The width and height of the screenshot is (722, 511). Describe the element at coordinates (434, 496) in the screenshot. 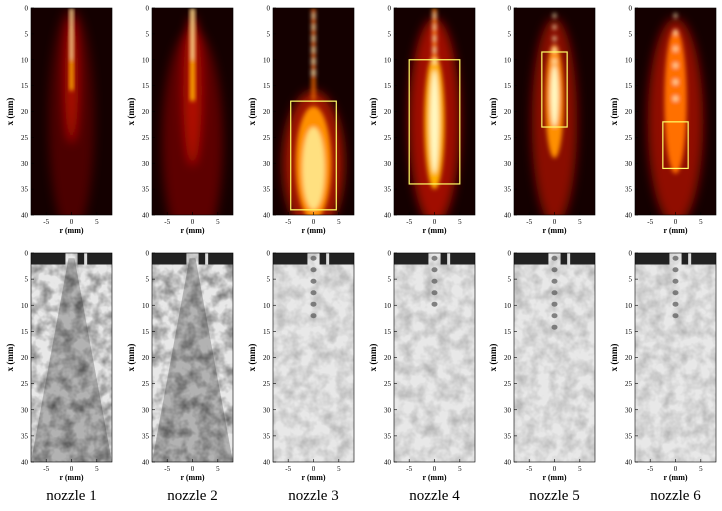

I see `panel-caption: nozzle 4` at that location.